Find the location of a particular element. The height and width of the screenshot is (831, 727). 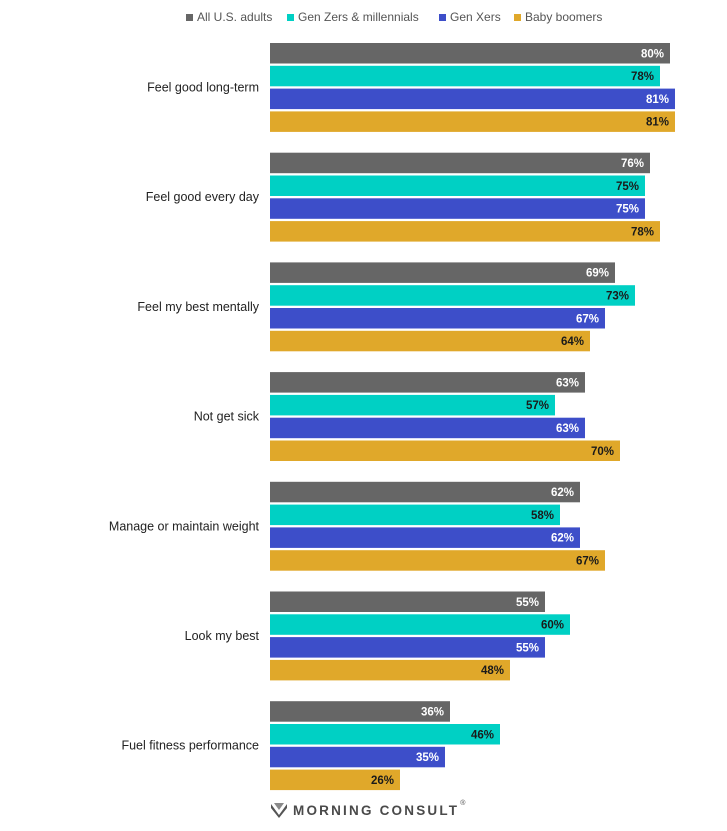

data-label: 58% is located at coordinates (542, 516).